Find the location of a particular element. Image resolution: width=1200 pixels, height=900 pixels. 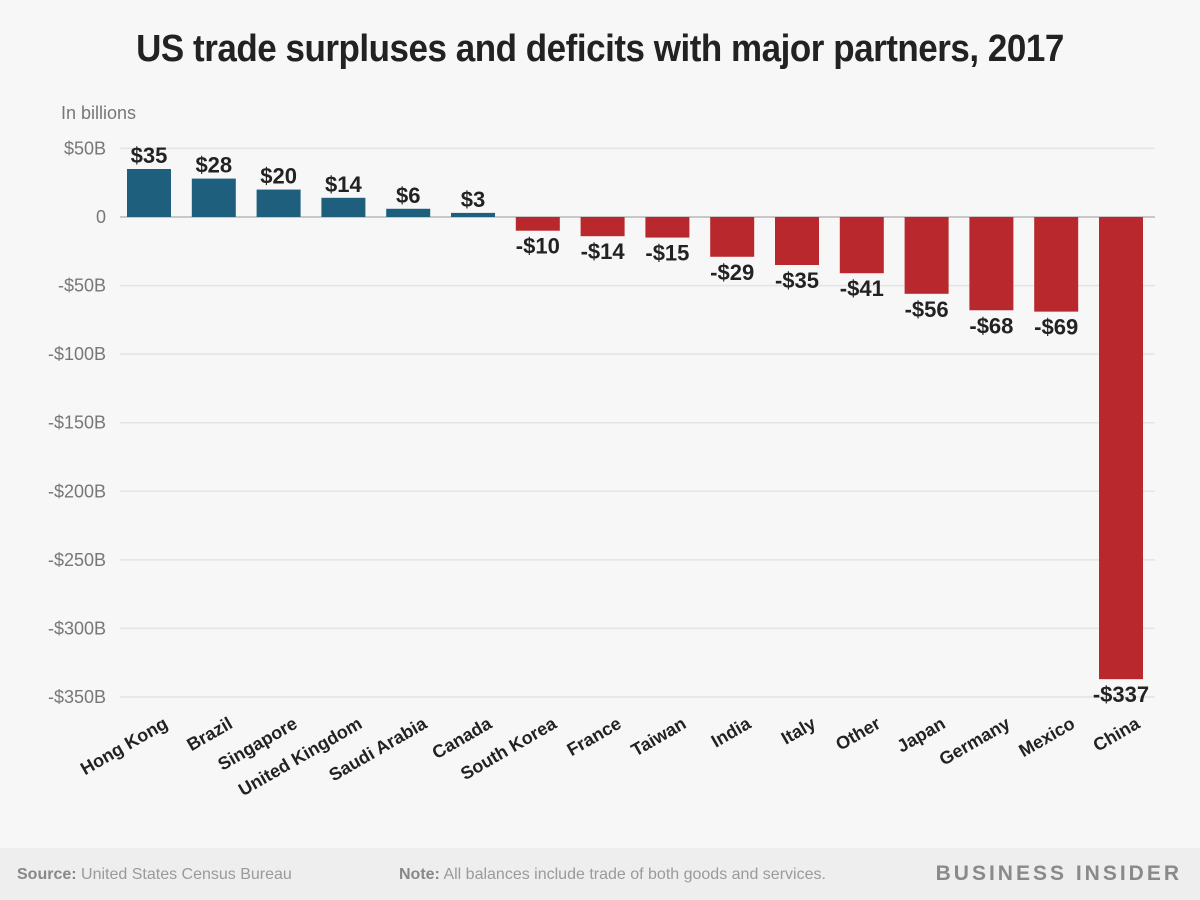

data-label: $28 is located at coordinates (213, 165).